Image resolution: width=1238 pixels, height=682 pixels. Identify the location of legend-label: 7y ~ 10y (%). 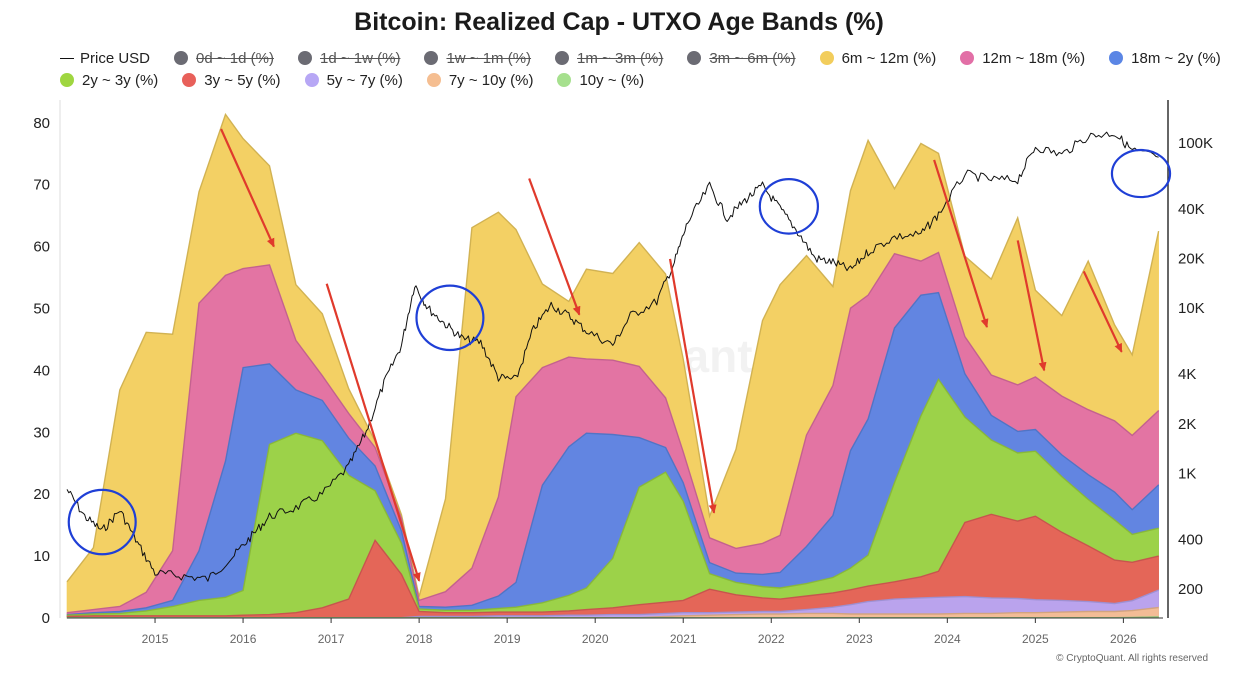
(491, 80).